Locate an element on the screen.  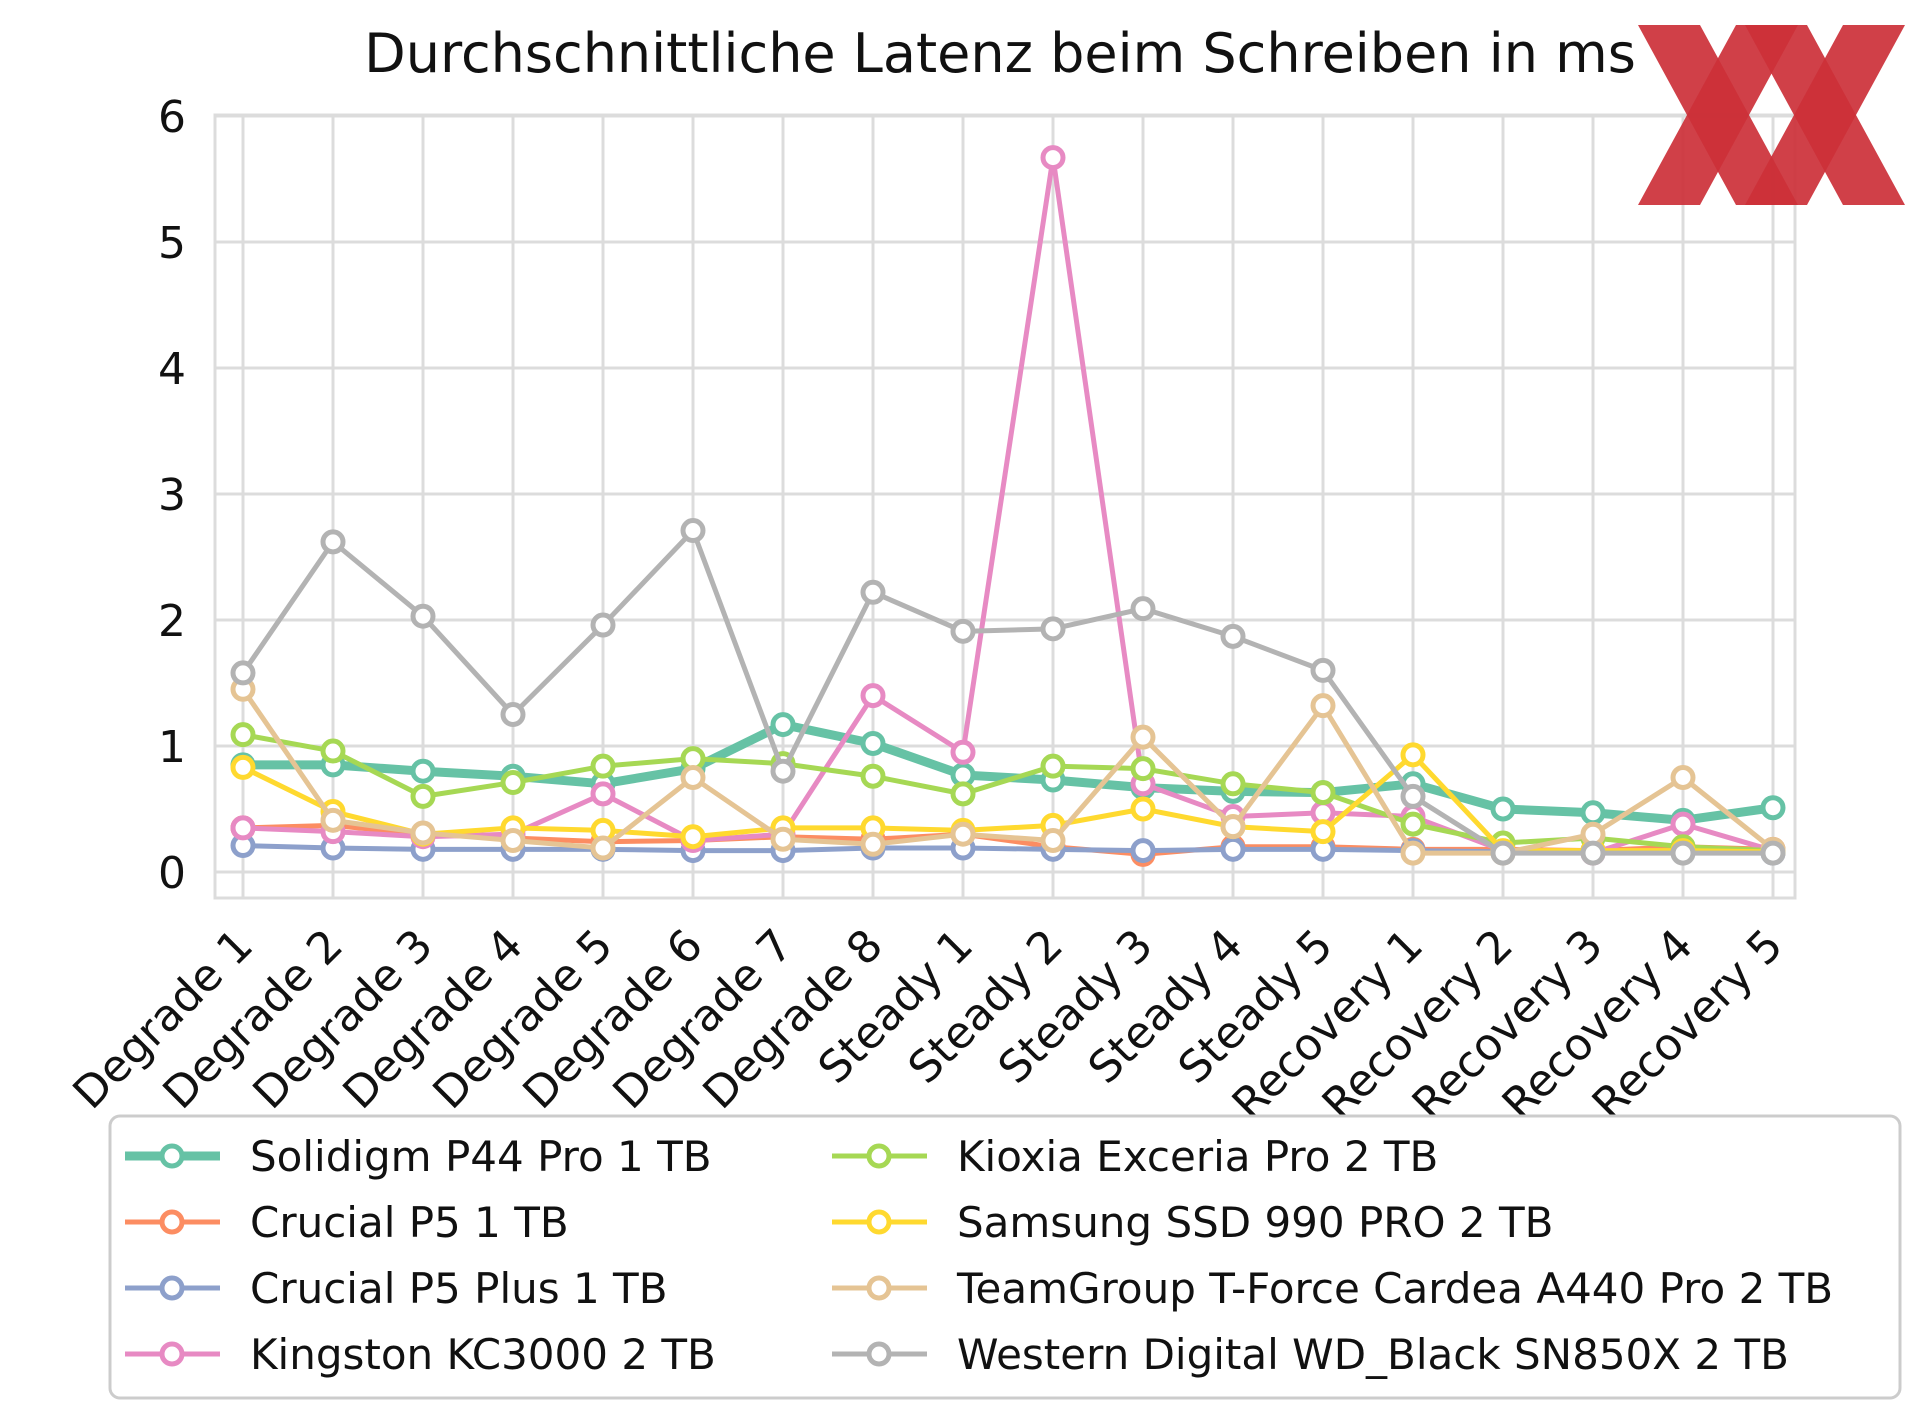
legend-label: TeamGroup T-Force Cardea A440 Pro 2 TB is located at coordinates (1394, 1288).